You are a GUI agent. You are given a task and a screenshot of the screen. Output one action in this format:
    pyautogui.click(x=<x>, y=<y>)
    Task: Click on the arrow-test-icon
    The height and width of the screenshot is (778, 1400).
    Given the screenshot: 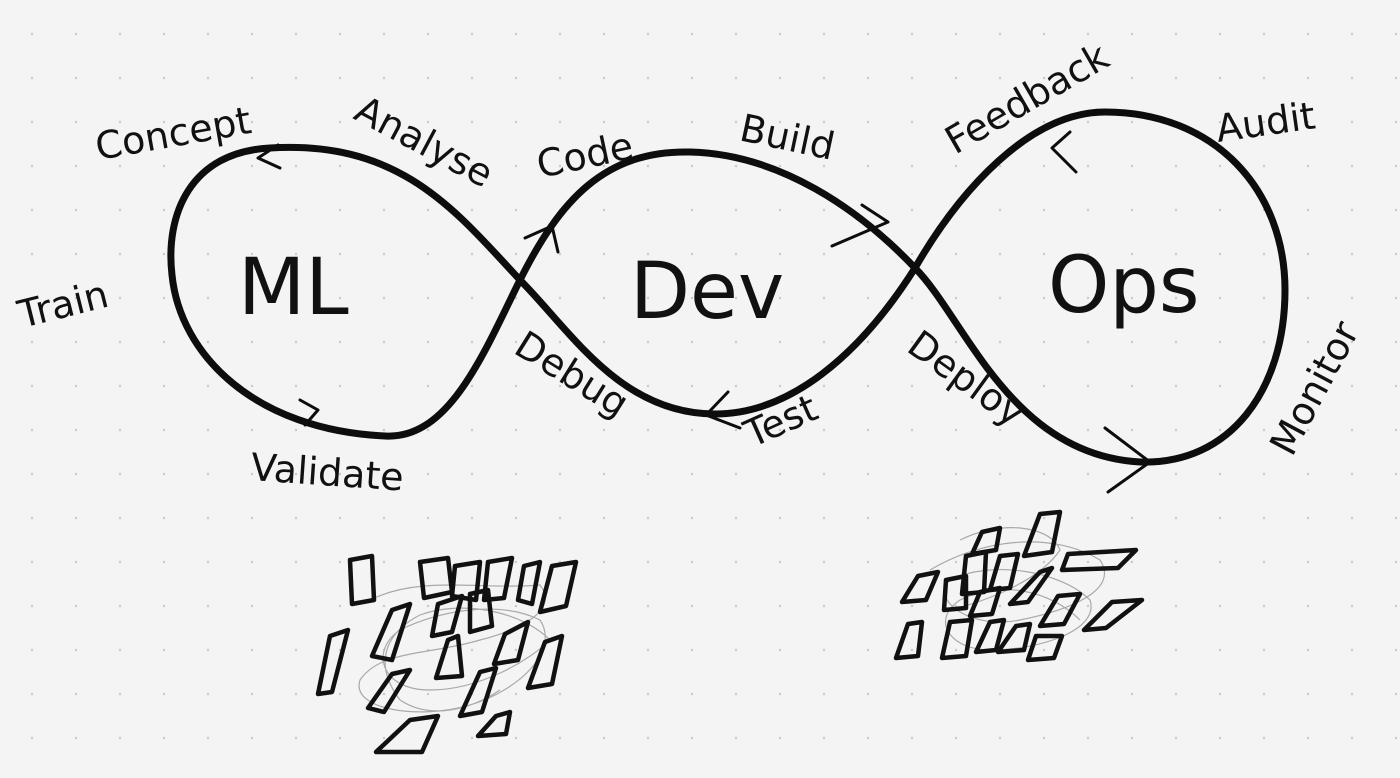 What is the action you would take?
    pyautogui.click(x=723, y=410)
    